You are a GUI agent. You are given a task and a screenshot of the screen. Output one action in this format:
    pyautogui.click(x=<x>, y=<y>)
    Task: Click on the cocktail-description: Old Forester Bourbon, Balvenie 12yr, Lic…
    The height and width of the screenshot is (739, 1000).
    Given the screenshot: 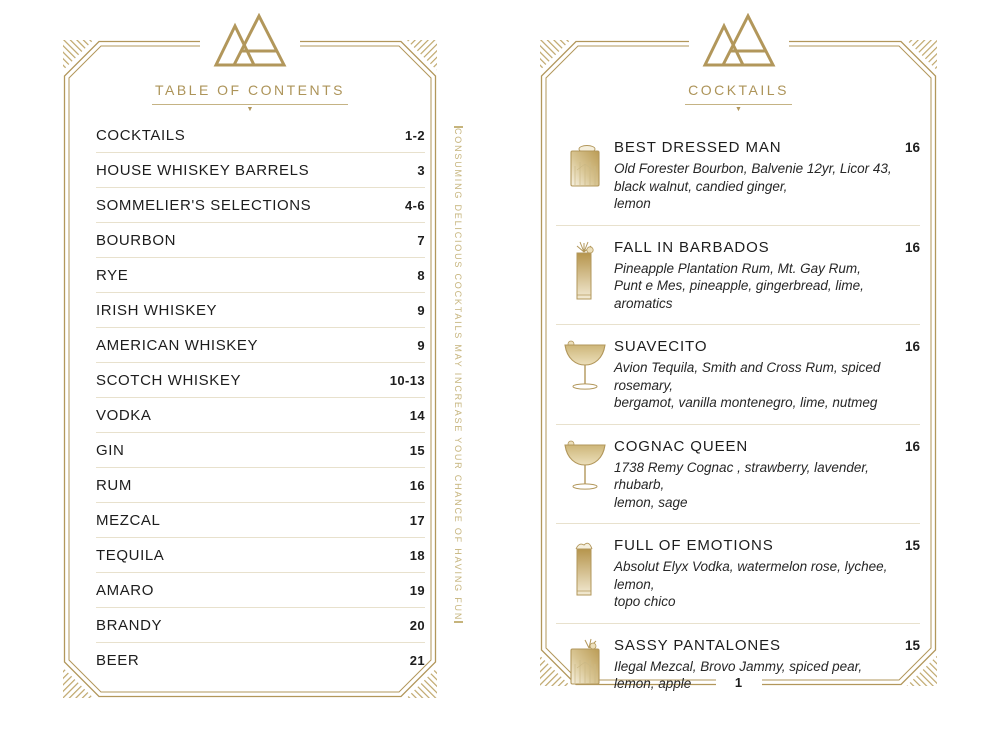 What is the action you would take?
    pyautogui.click(x=753, y=186)
    